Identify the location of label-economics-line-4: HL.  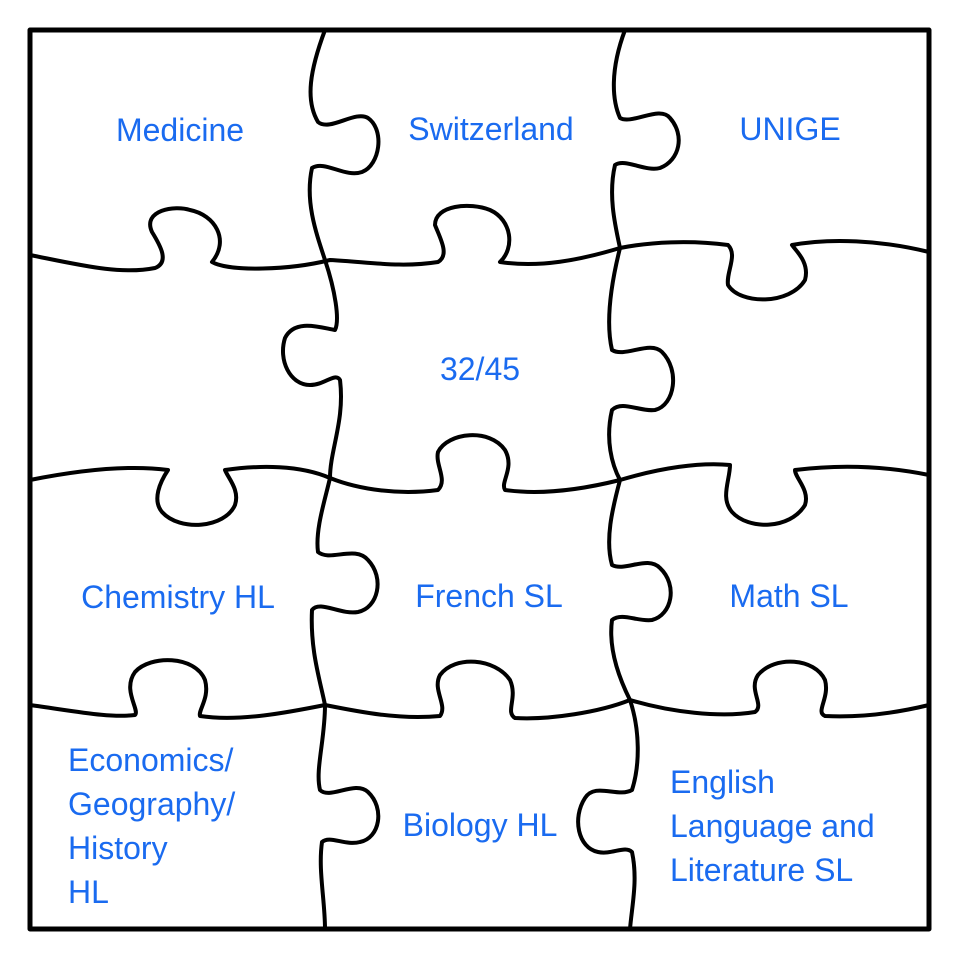
(88, 892).